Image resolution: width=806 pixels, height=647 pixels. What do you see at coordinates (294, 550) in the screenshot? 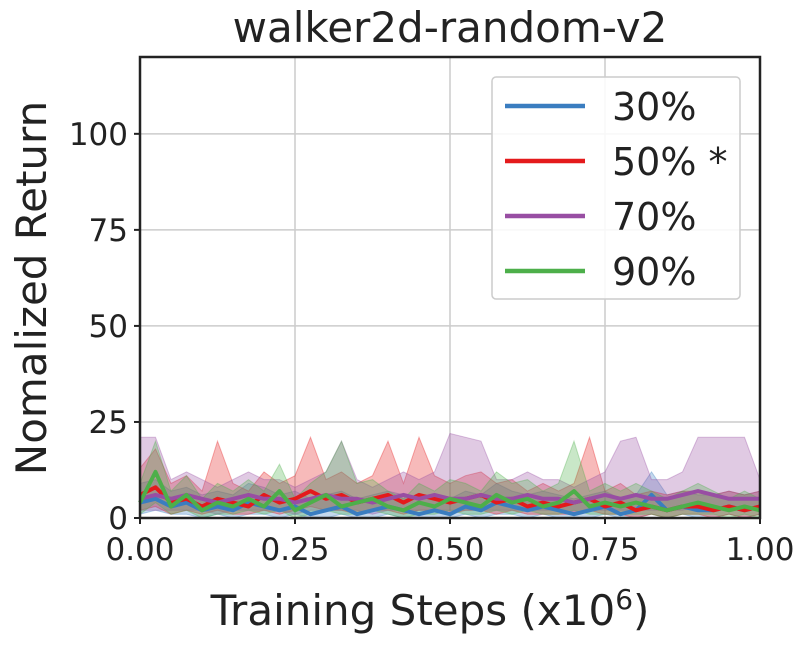
I see `x-tick-label: 0.25` at bounding box center [294, 550].